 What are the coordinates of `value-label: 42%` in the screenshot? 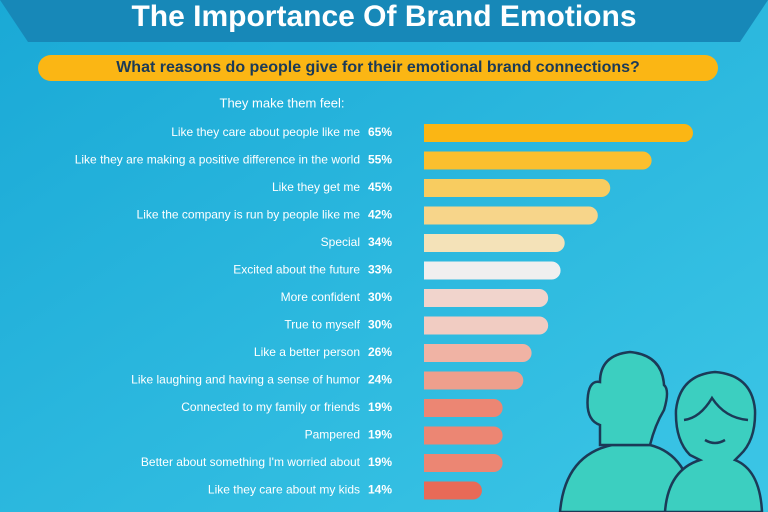 It's located at (380, 215).